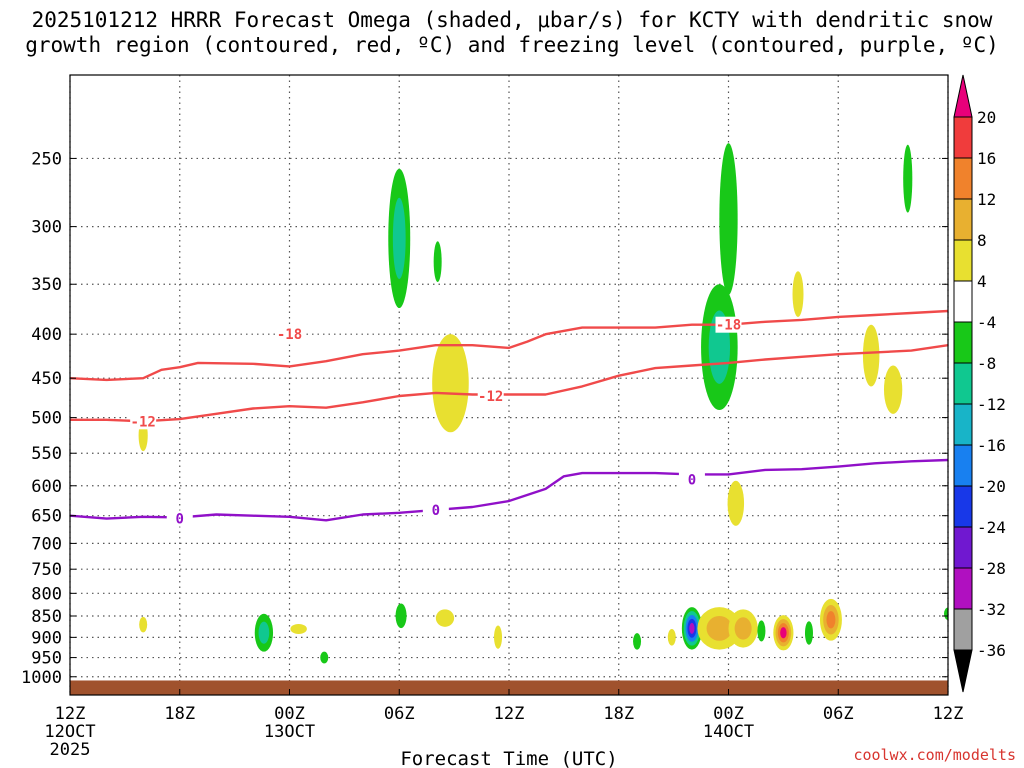 This screenshot has width=1024, height=768. Describe the element at coordinates (508, 758) in the screenshot. I see `x-axis-title: Forecast Time (UTC)` at that location.